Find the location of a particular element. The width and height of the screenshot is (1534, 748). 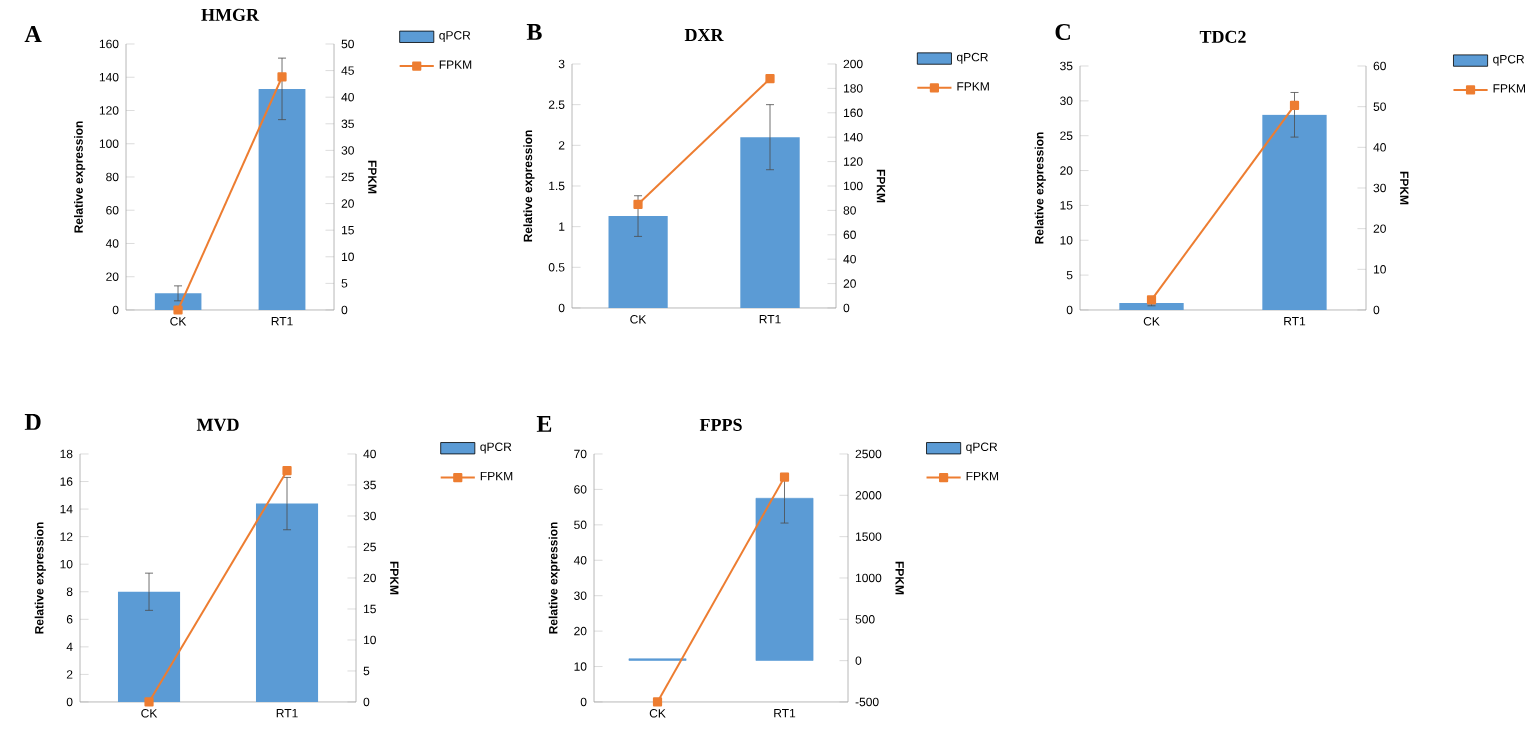

text: A is located at coordinates (33, 34).